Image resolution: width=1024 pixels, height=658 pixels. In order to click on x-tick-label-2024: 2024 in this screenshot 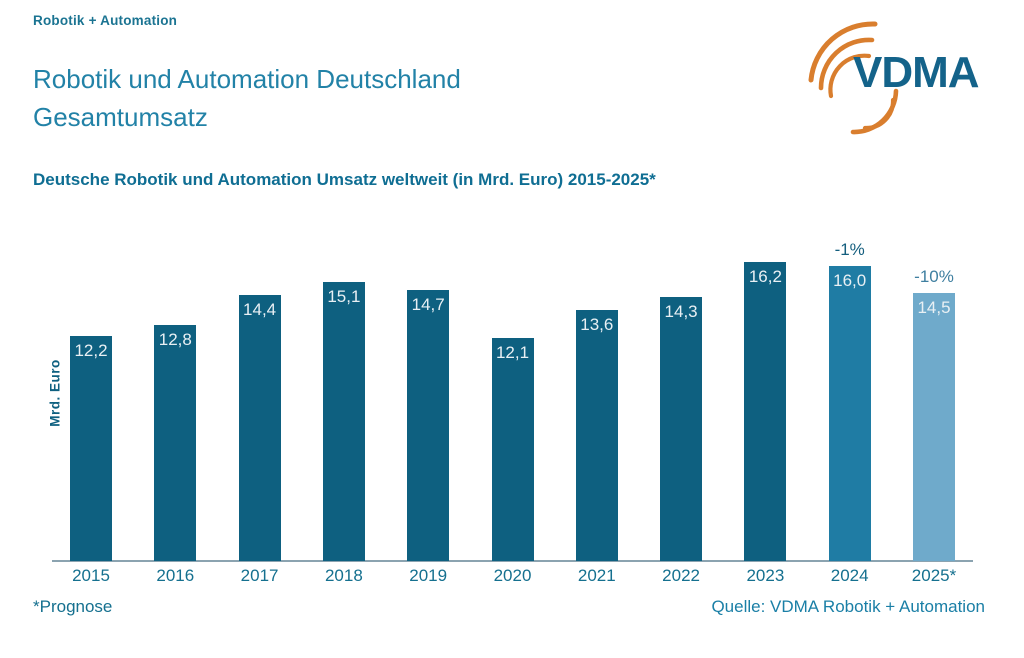, I will do `click(849, 575)`.